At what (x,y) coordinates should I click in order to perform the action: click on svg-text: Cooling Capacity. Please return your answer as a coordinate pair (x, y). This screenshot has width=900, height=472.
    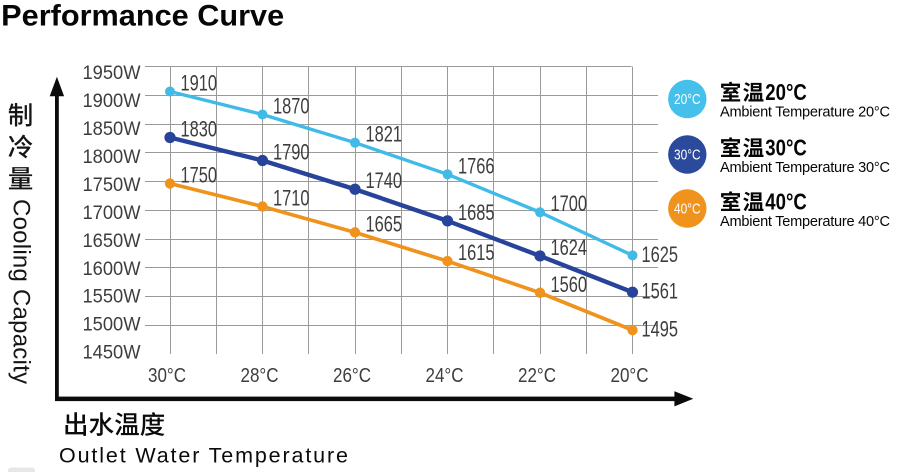
    Looking at the image, I should click on (21, 291).